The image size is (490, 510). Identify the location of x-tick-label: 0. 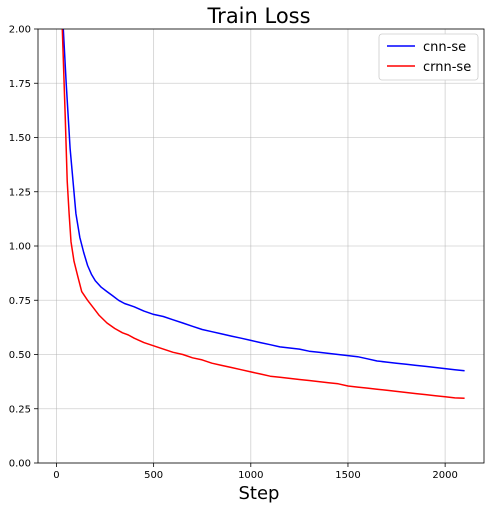
(56, 475).